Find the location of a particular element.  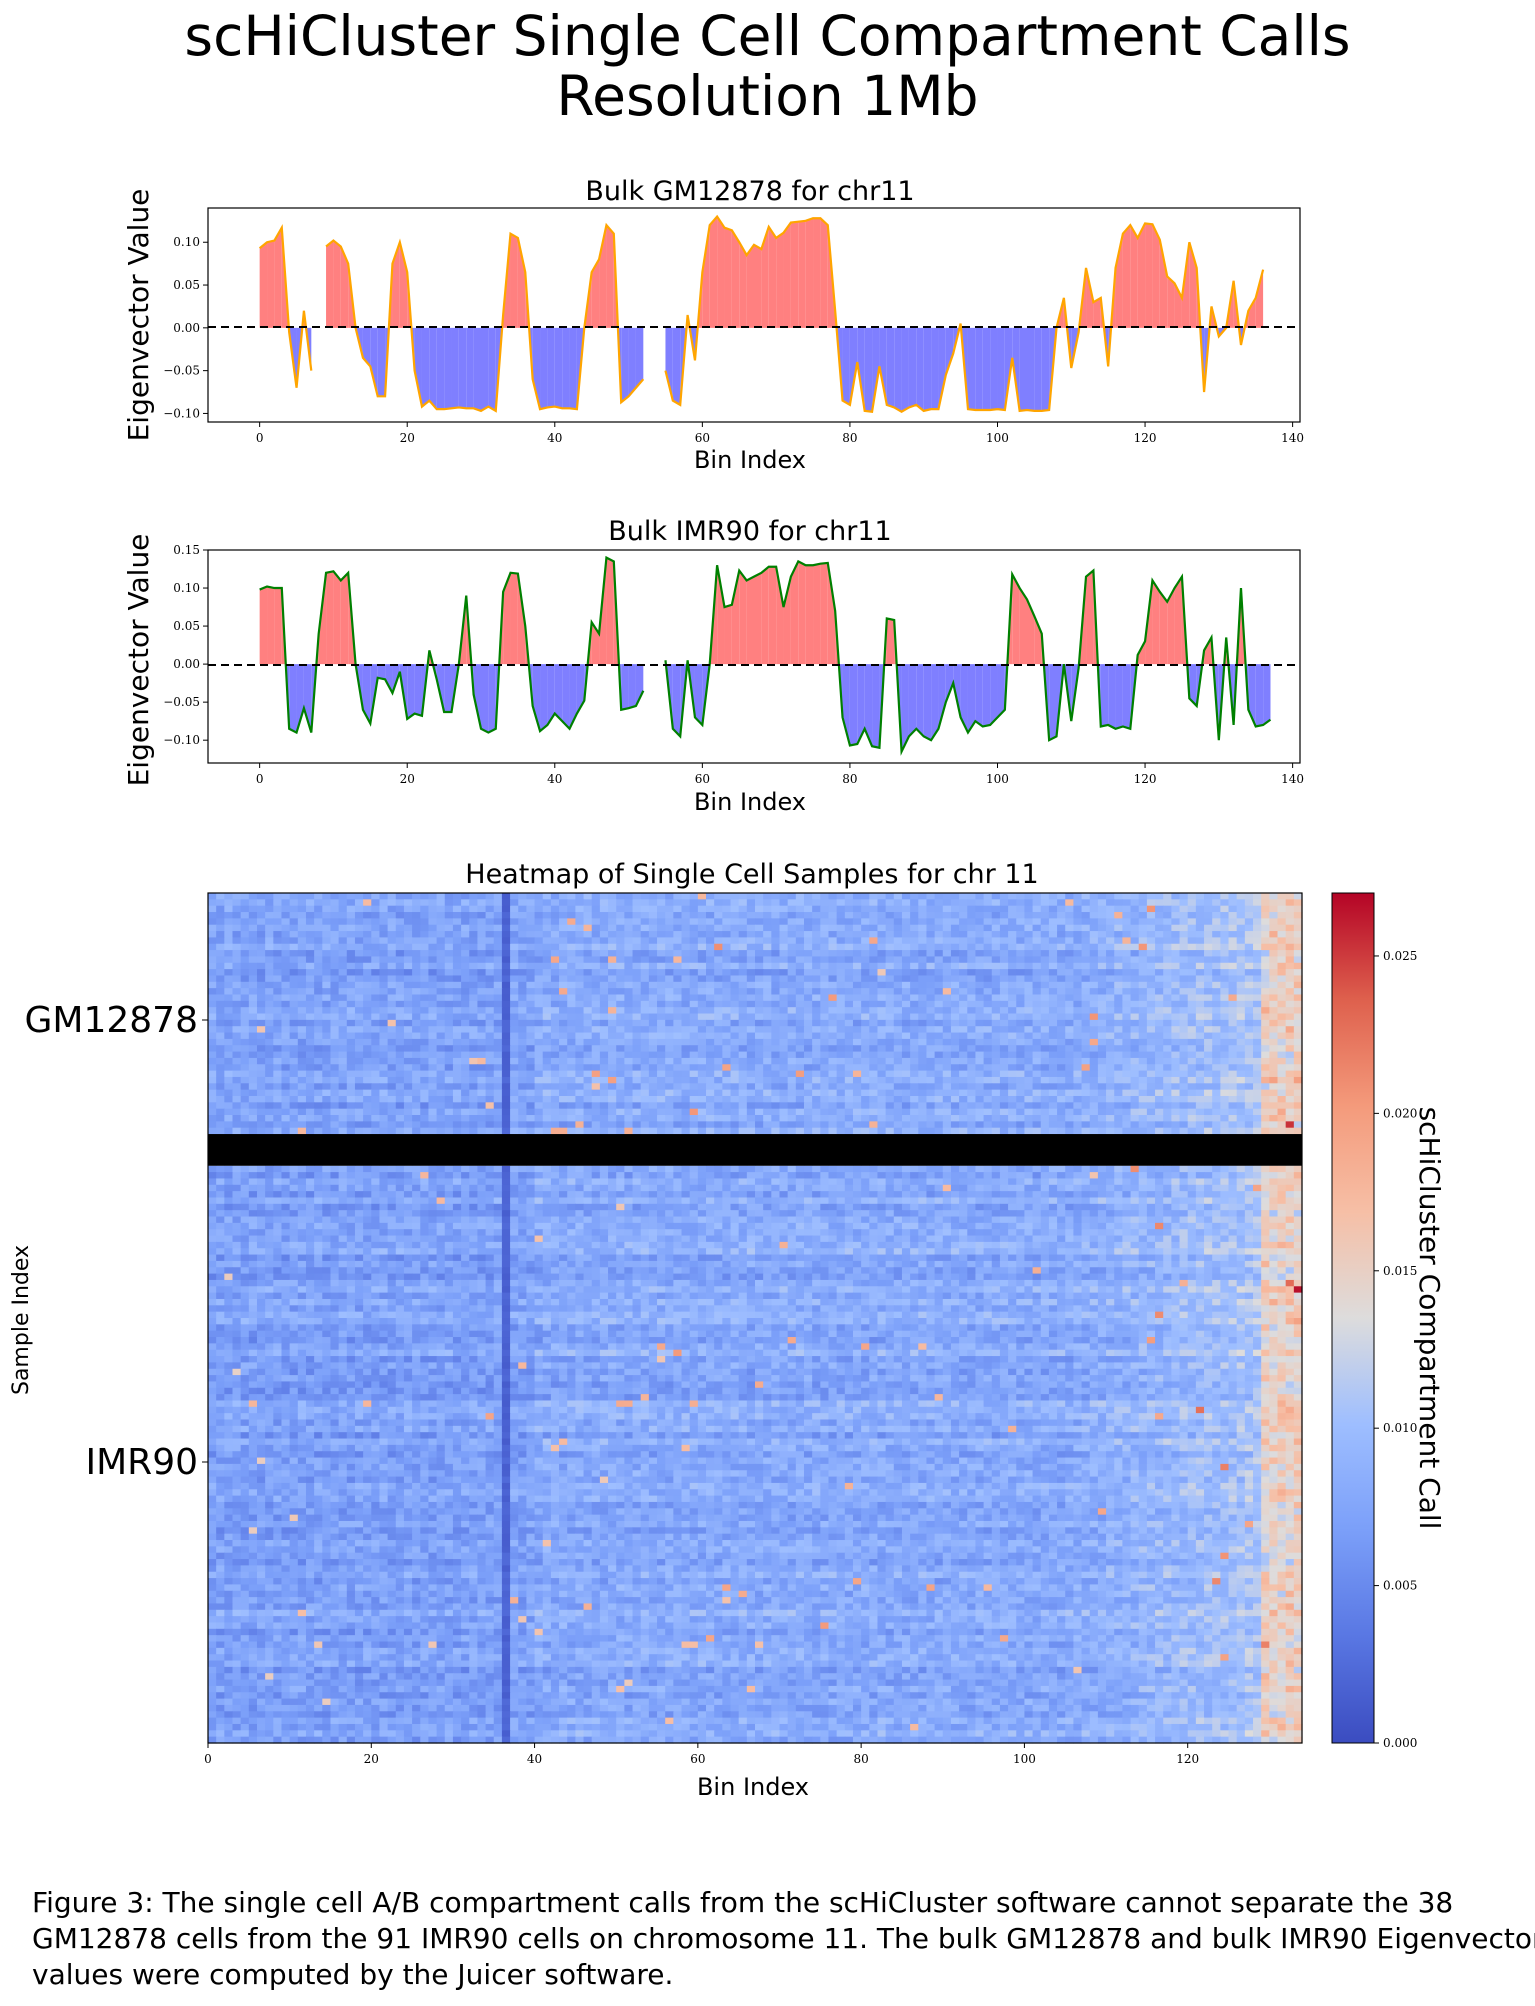

heatmap-cell-r23-b77 is located at coordinates (841, 1042).